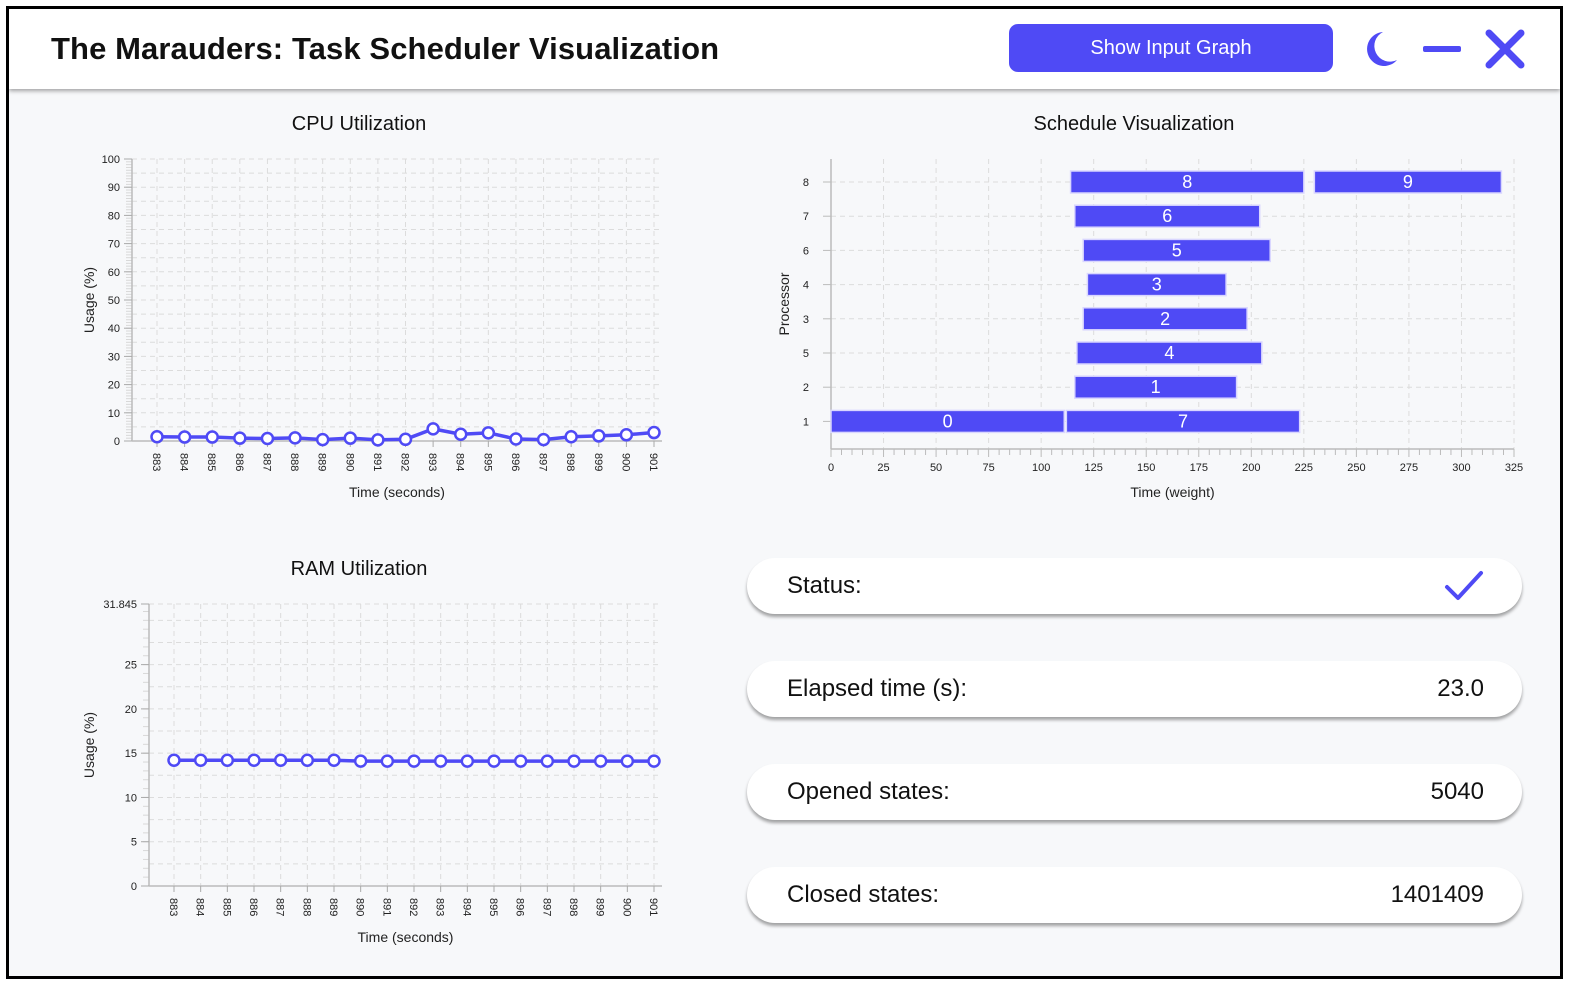  What do you see at coordinates (114, 273) in the screenshot?
I see `svg-text: 60` at bounding box center [114, 273].